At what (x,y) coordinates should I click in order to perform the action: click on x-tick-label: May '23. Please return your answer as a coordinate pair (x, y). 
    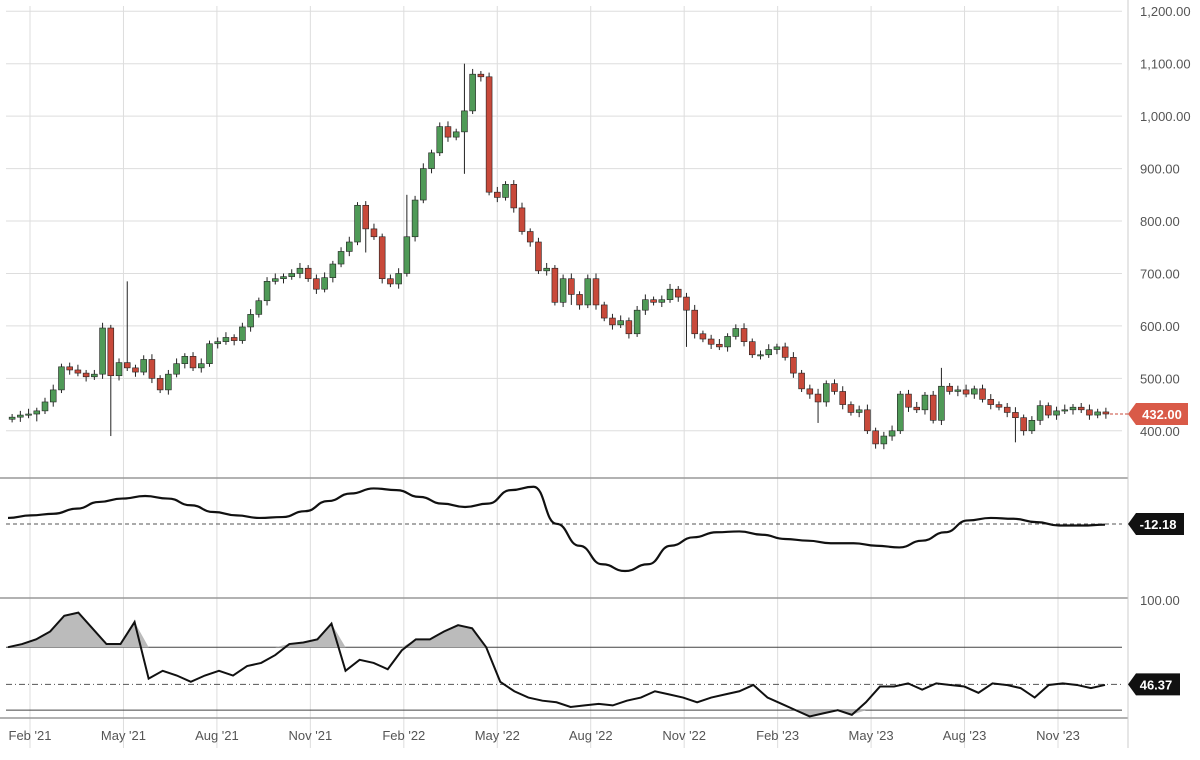
    Looking at the image, I should click on (871, 735).